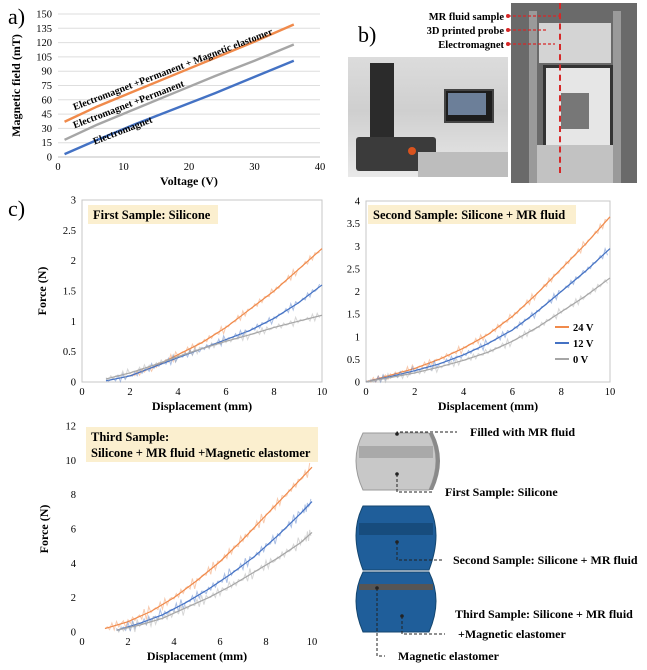 This screenshot has height=670, width=647. Describe the element at coordinates (201, 453) in the screenshot. I see `chart-title-line2: Silicone + MR fluid +Magnetic elastomer` at that location.